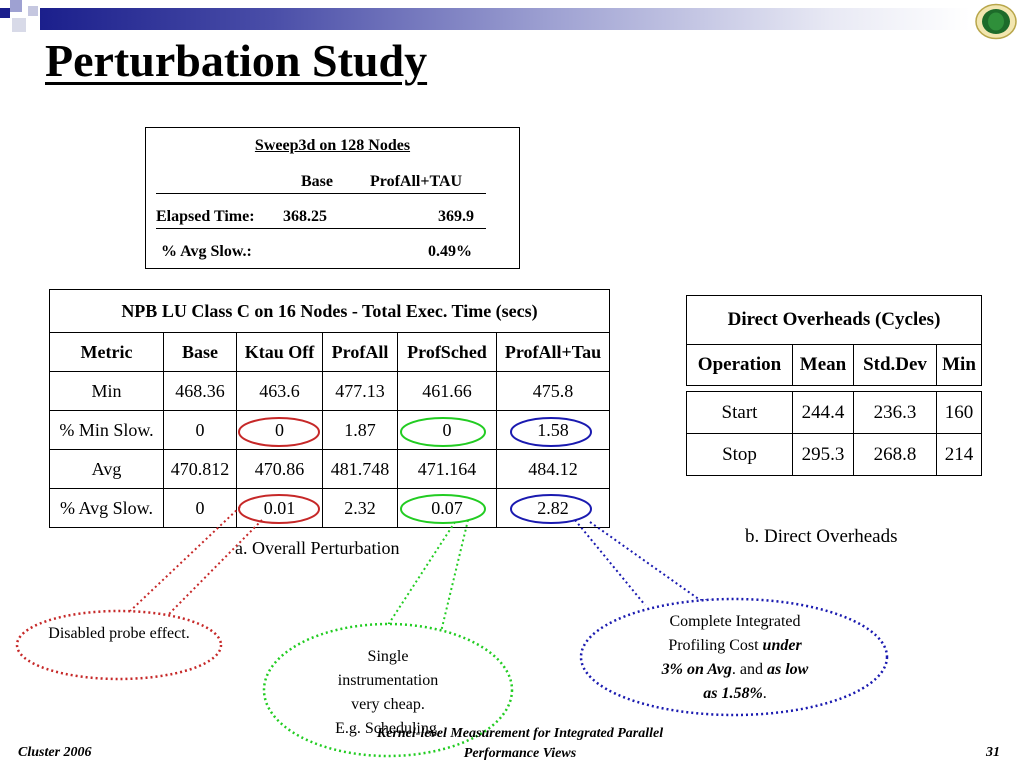 The image size is (1024, 768). What do you see at coordinates (895, 365) in the screenshot?
I see `direct-header-cell: Std.Dev` at bounding box center [895, 365].